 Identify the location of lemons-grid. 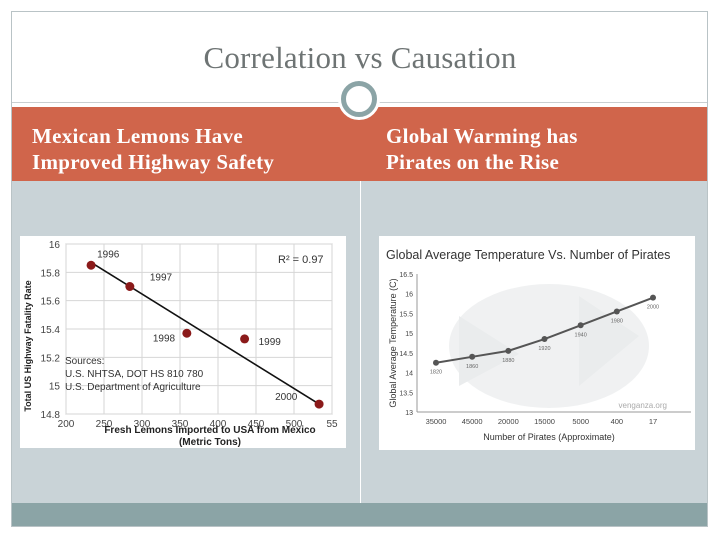
(199, 329).